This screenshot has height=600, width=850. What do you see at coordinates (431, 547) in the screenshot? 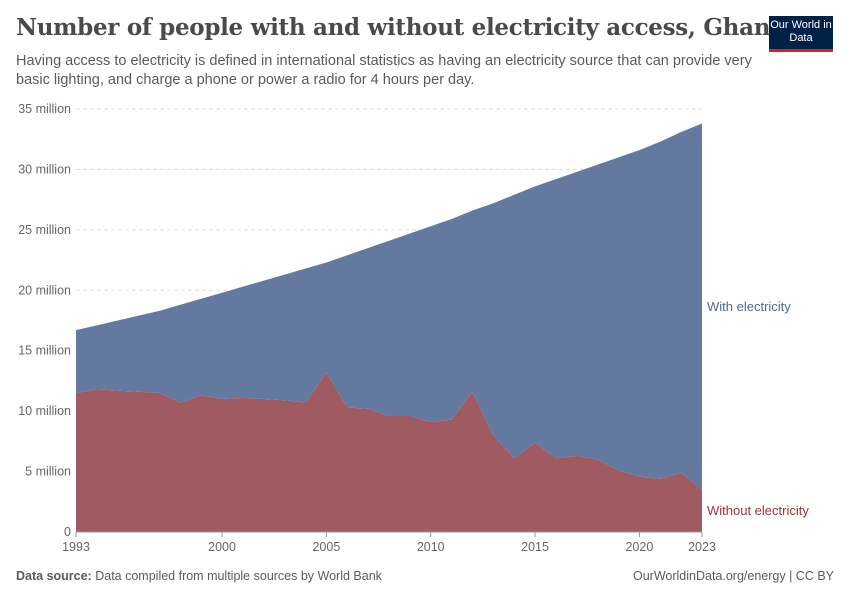
I see `x-tick-label: 2010` at bounding box center [431, 547].